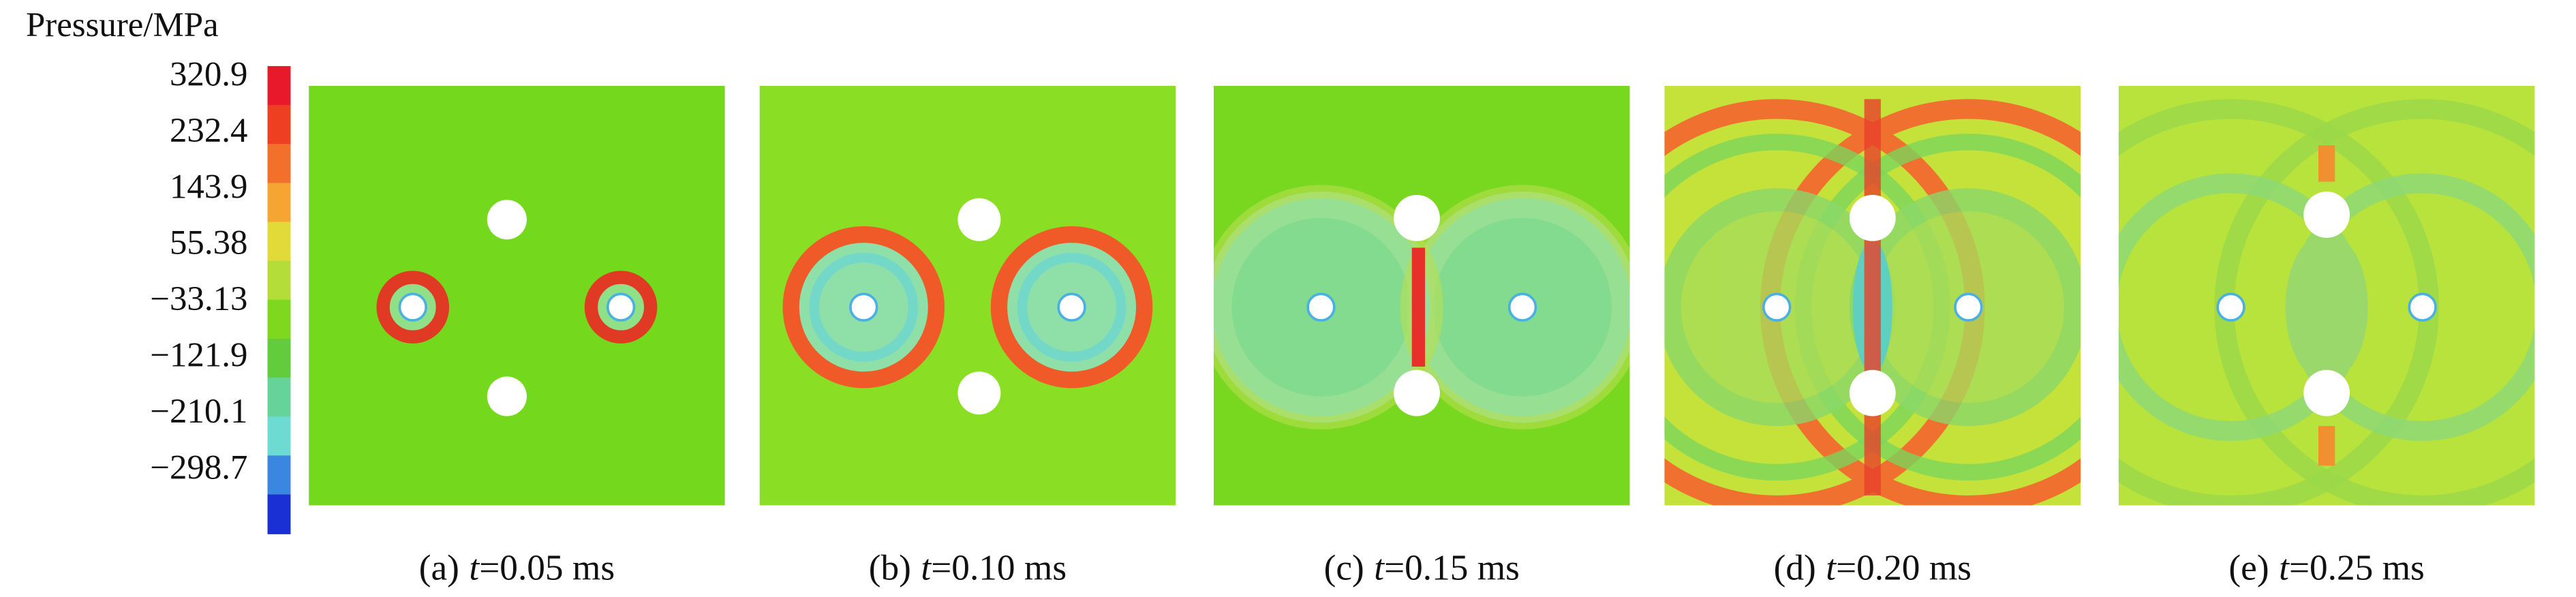 The width and height of the screenshot is (2576, 597). Describe the element at coordinates (198, 299) in the screenshot. I see `colorbar-tick-label: −33.13` at that location.